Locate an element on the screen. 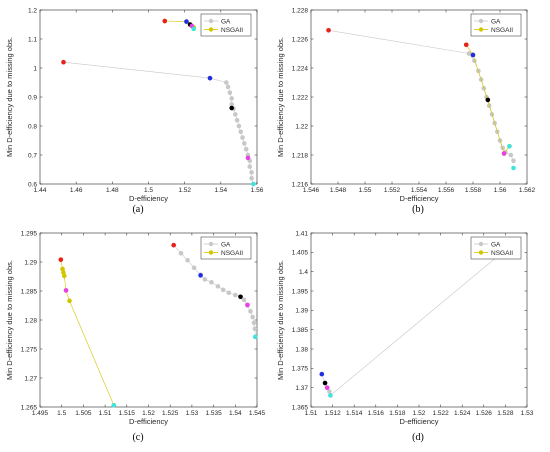 Image resolution: width=550 pixels, height=452 pixels. x-tick-label: 1.512 is located at coordinates (332, 413).